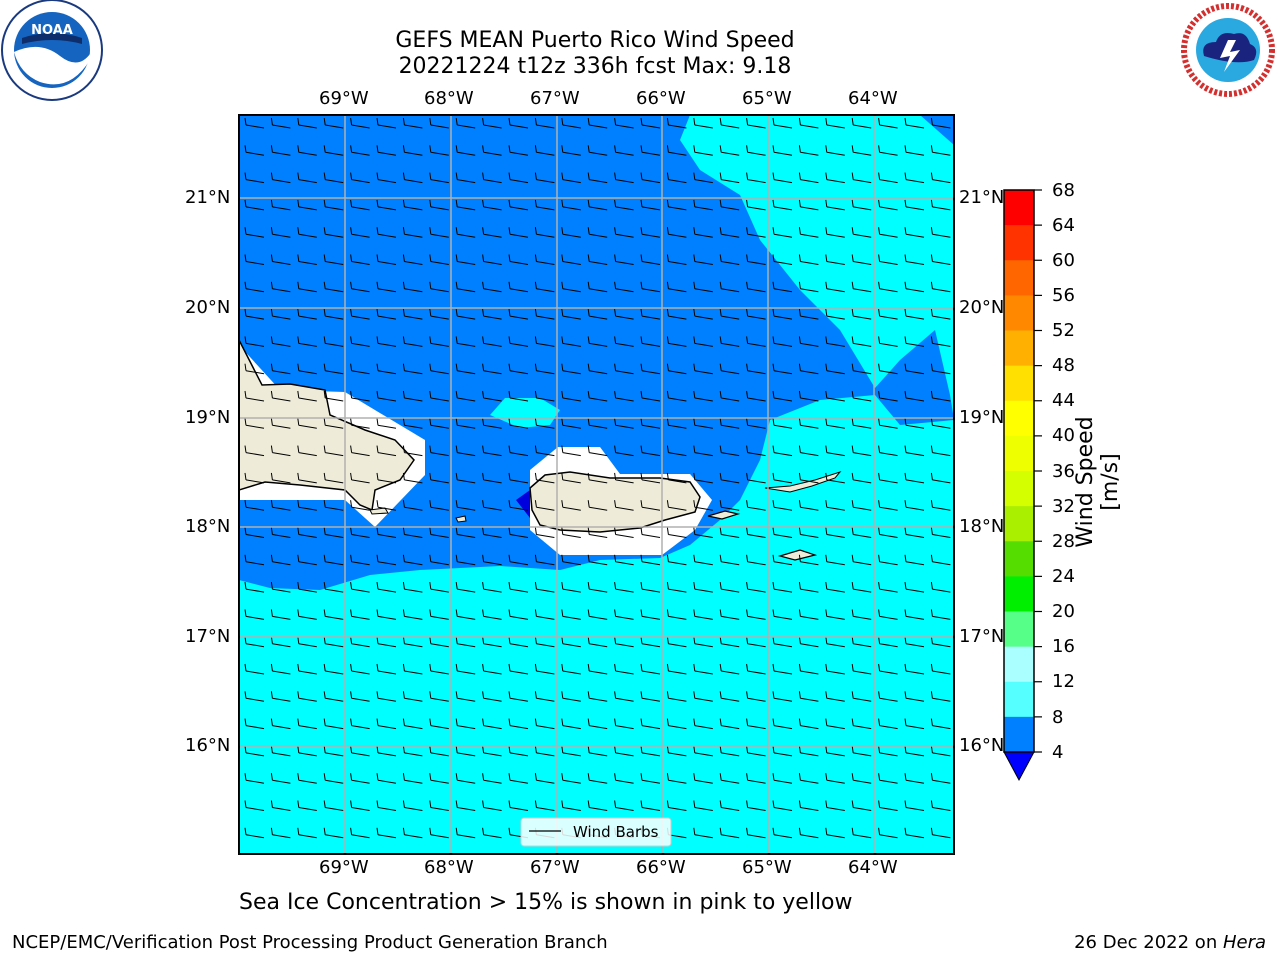 The height and width of the screenshot is (960, 1280). Describe the element at coordinates (1098, 482) in the screenshot. I see `colorbar-label: Wind Speed [m/s]` at that location.